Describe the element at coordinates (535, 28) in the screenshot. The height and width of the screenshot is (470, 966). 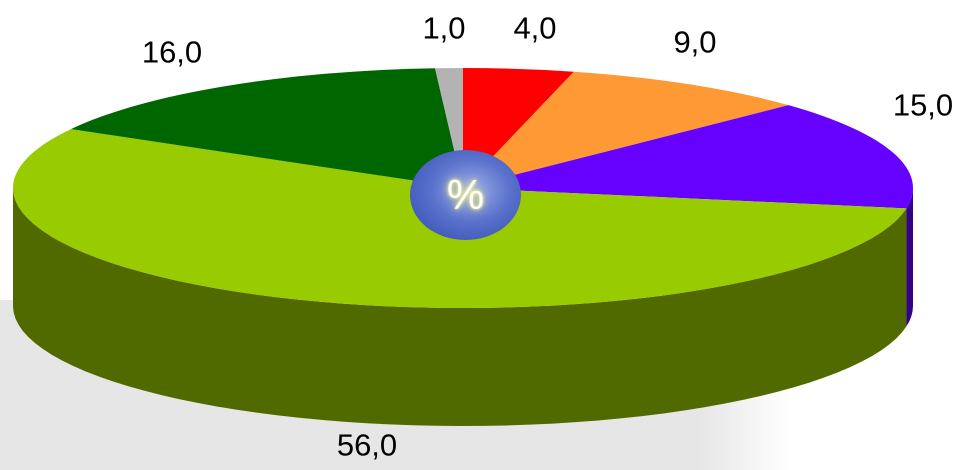
I see `slice-label-4: 4,0` at that location.